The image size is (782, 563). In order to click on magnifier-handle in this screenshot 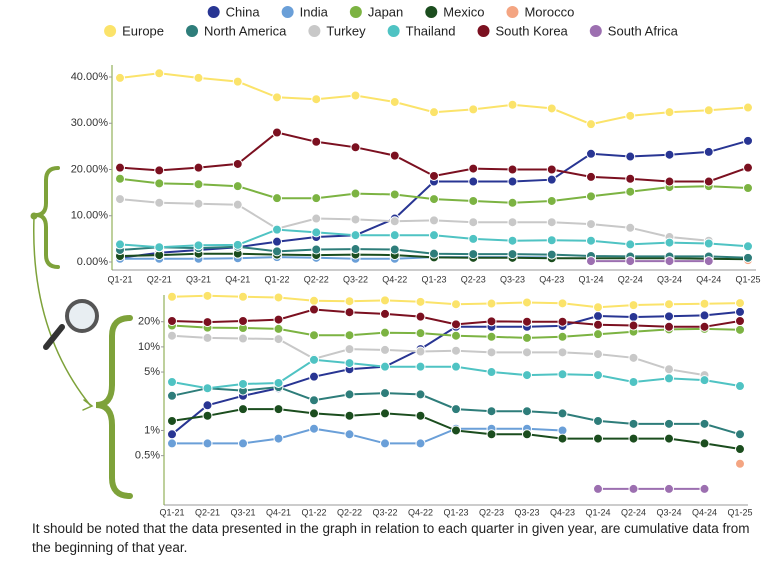, I will do `click(54, 337)`.